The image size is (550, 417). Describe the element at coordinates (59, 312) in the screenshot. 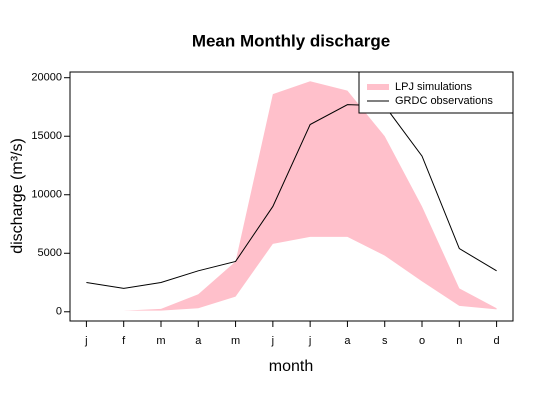

I see `y-tick-label: 0` at that location.